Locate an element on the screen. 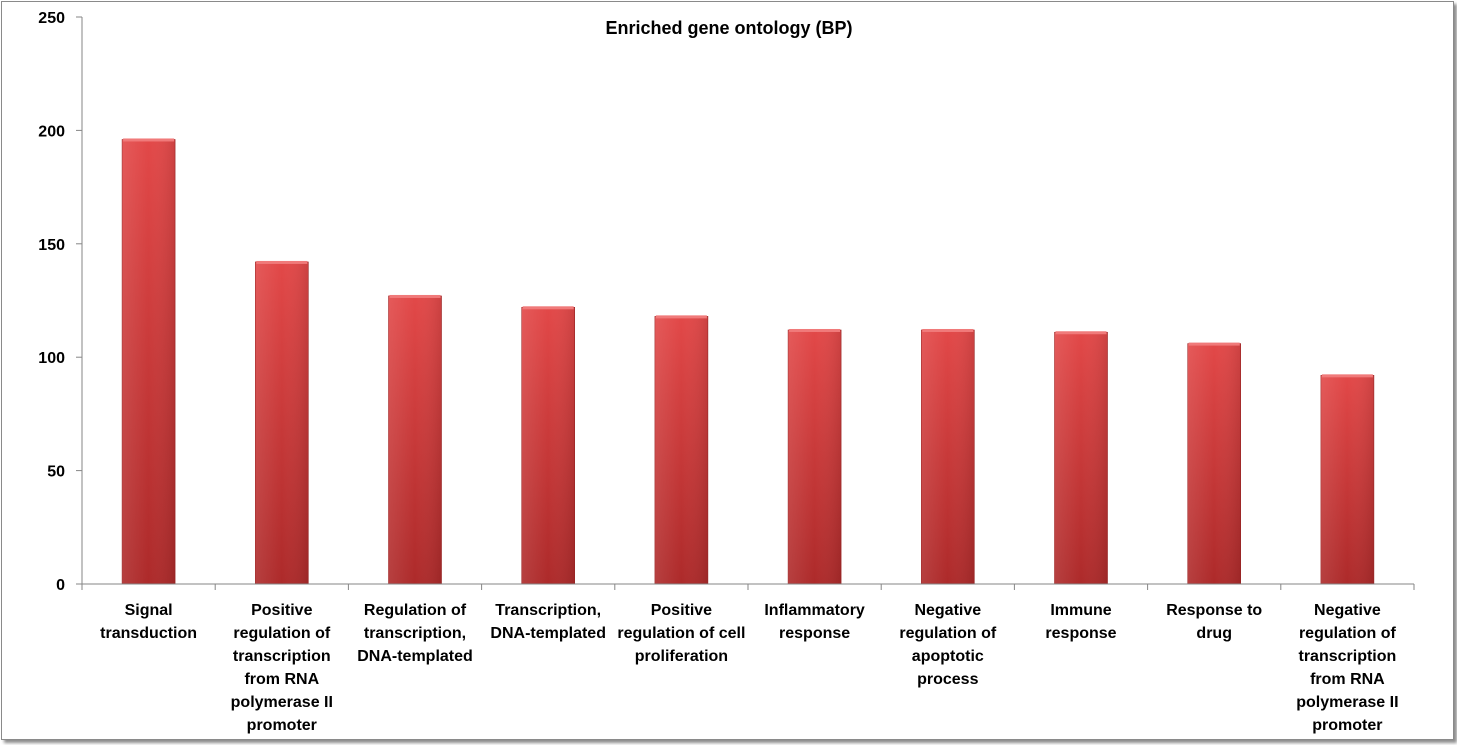 The image size is (1457, 745). y-tick-label: 250 is located at coordinates (51, 18).